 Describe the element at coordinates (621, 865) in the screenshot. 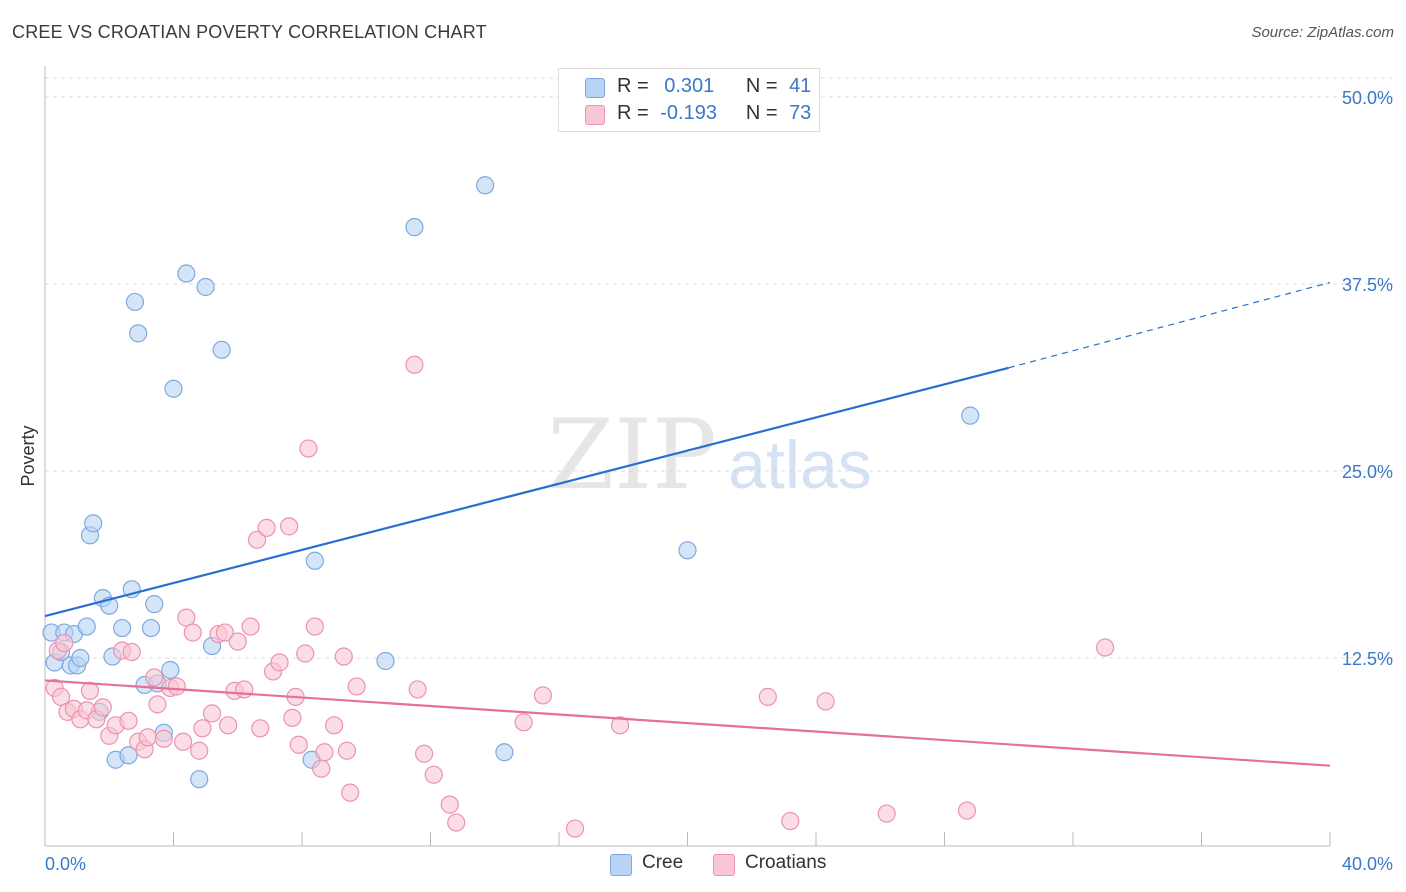

I see `bottom-legend-swatch-cree` at that location.